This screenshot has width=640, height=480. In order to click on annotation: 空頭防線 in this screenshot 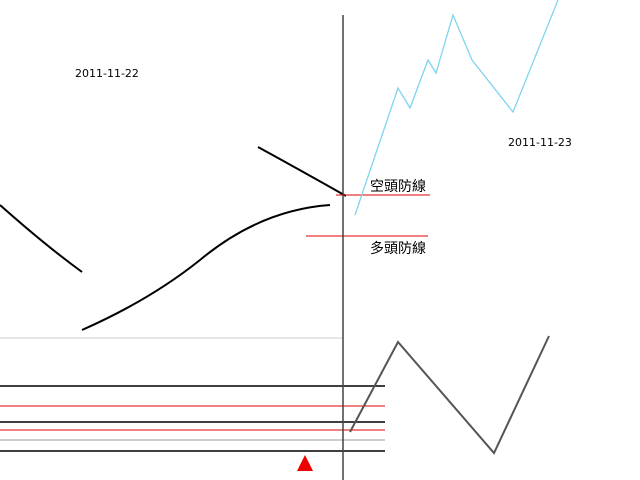, I will do `click(398, 187)`.